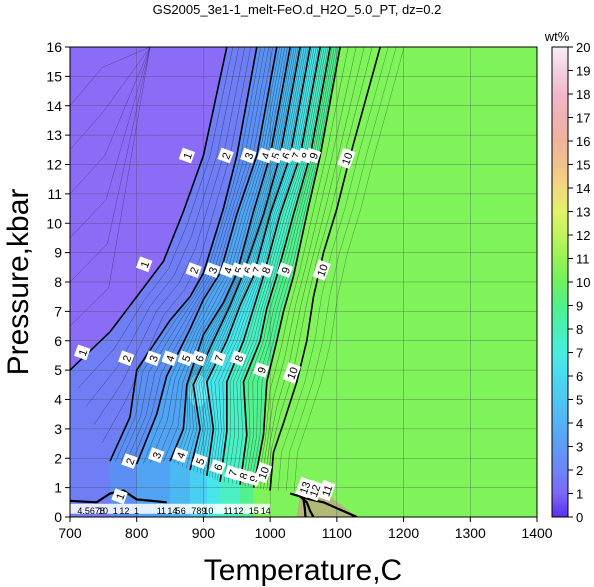  I want to click on contour-label-text: 8, so click(239, 359).